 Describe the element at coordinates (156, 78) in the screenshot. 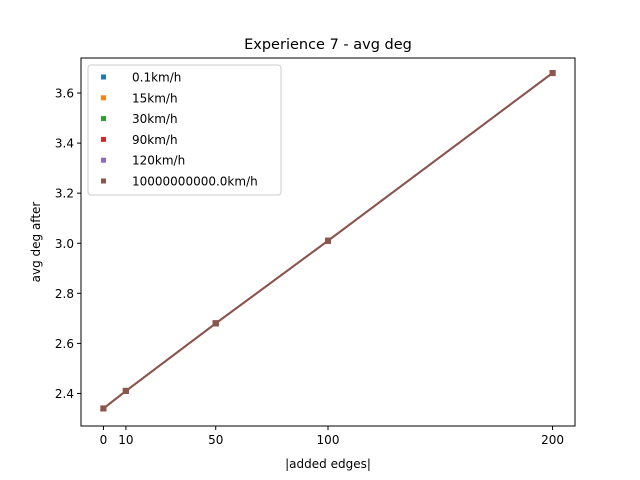

I see `legend-label-0: 0.1km/h` at that location.